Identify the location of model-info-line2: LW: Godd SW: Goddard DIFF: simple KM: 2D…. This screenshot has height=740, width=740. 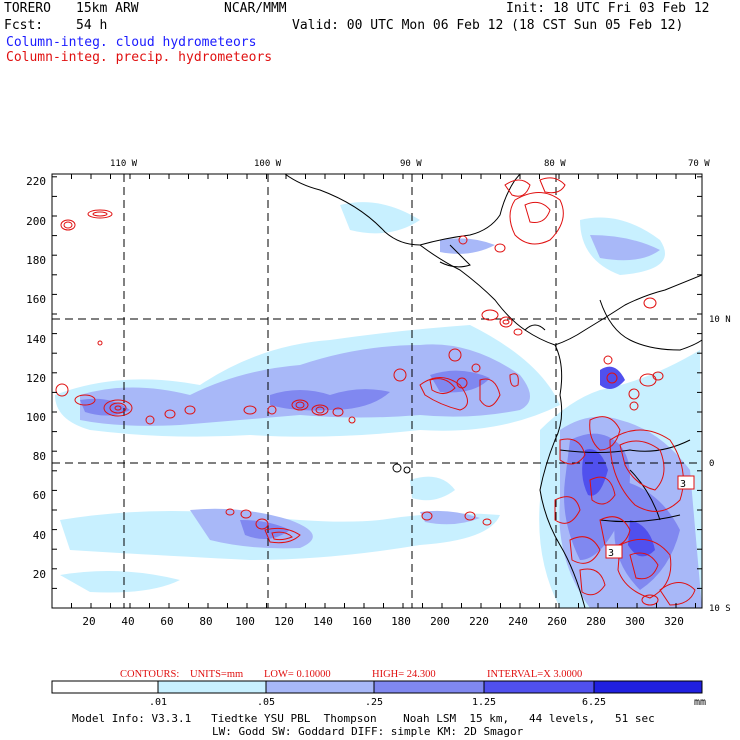
(368, 731).